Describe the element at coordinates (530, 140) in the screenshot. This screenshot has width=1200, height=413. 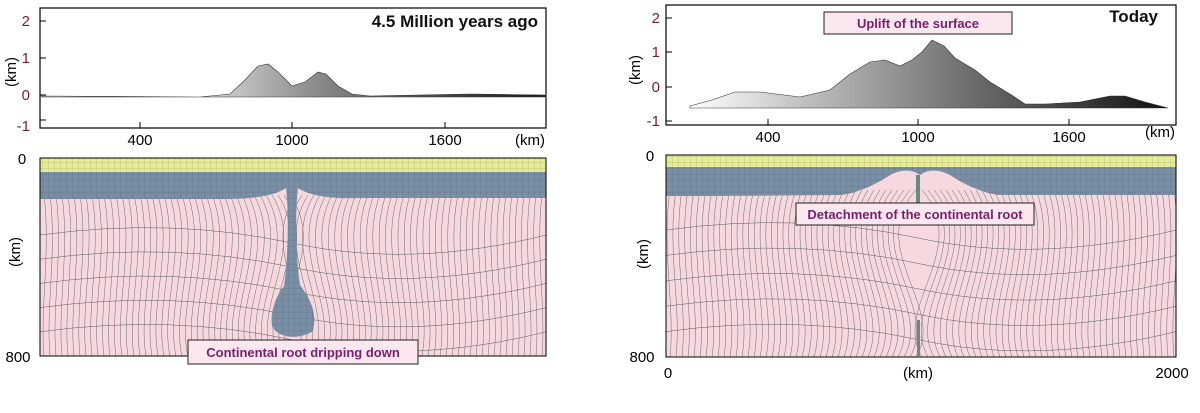
I see `left-topo-x-unit: (km)` at that location.